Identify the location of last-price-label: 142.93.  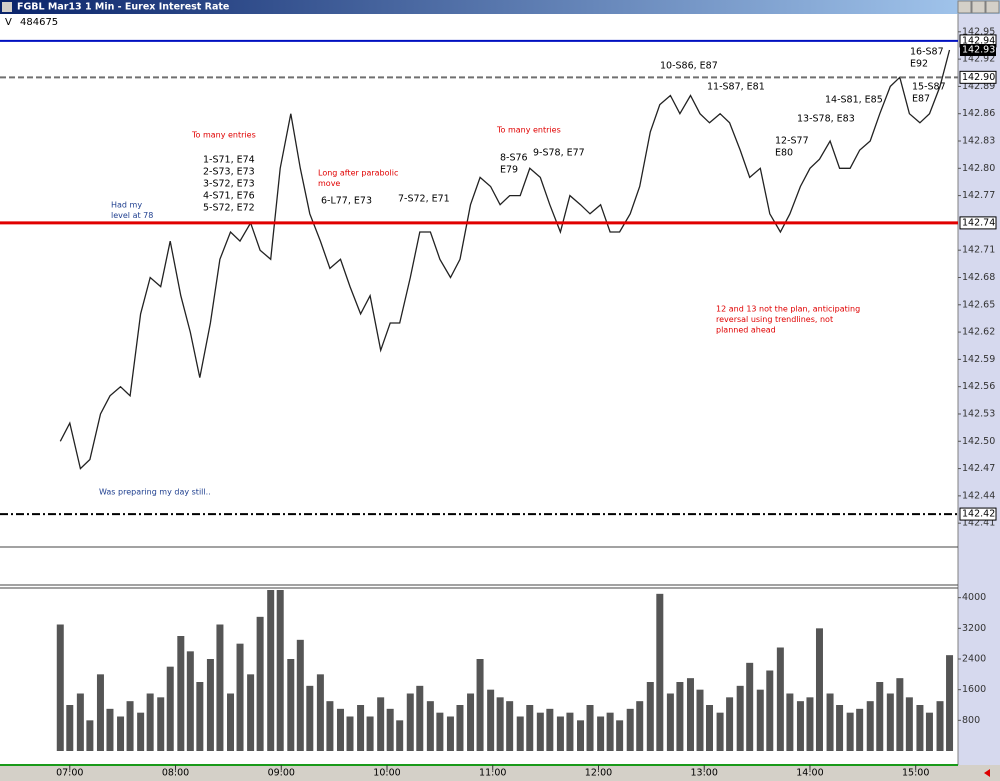
(978, 50).